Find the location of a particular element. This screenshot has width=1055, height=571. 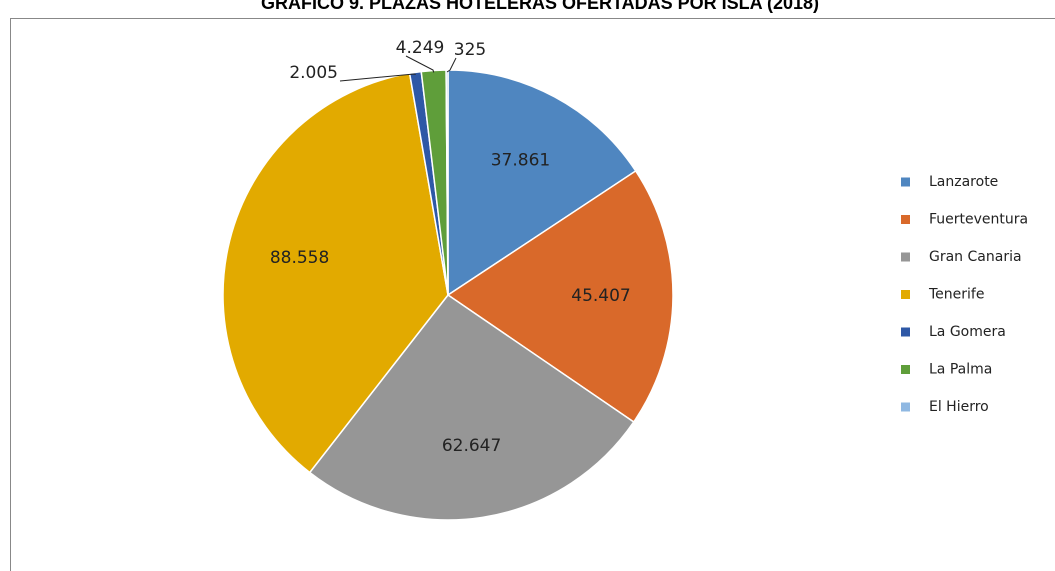

data-label: 62.647 is located at coordinates (471, 446).